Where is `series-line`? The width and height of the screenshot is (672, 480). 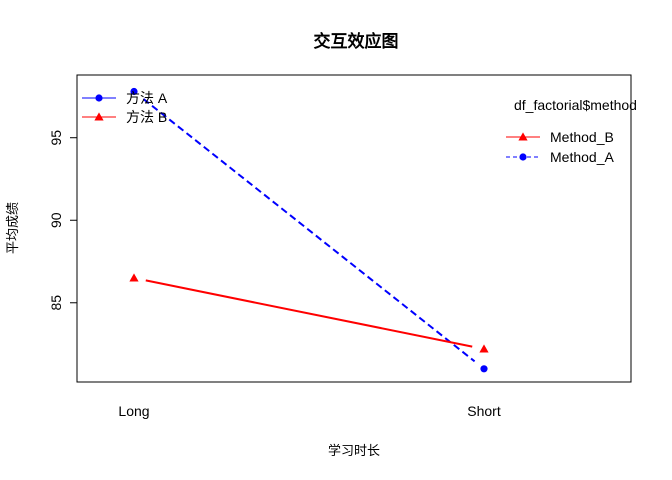 series-line is located at coordinates (309, 313).